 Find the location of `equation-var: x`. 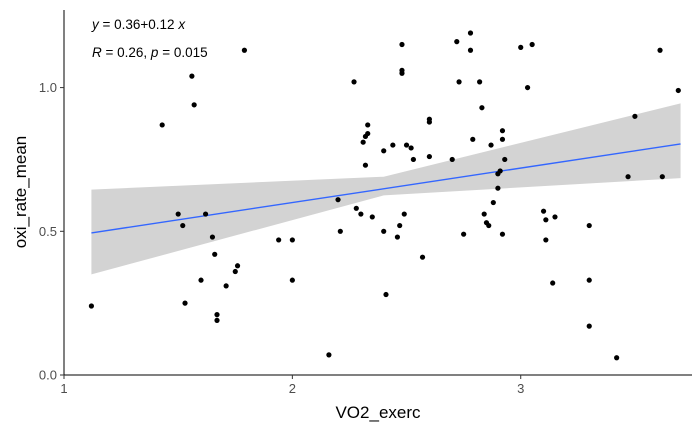

equation-var: x is located at coordinates (181, 24).